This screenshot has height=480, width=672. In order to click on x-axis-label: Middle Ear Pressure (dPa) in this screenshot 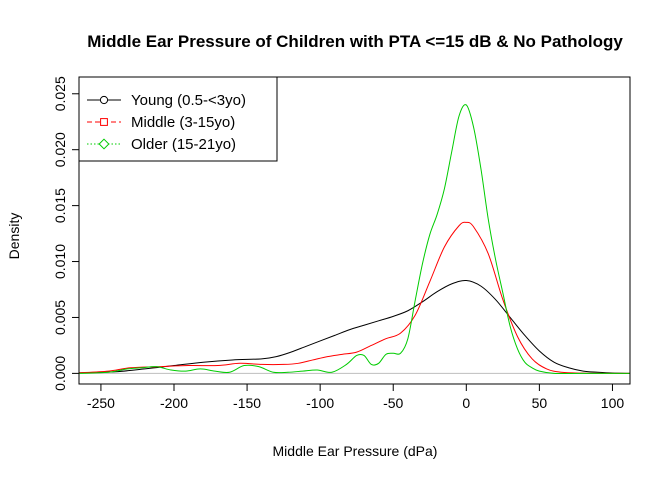, I will do `click(355, 451)`.